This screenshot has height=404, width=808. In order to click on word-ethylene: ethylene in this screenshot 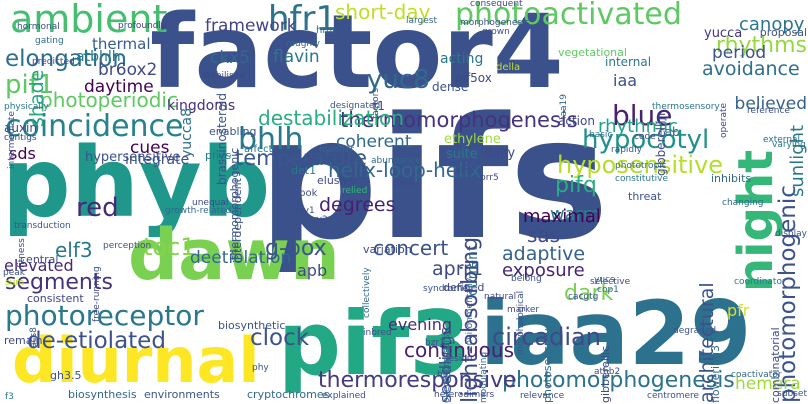, I will do `click(472, 139)`.